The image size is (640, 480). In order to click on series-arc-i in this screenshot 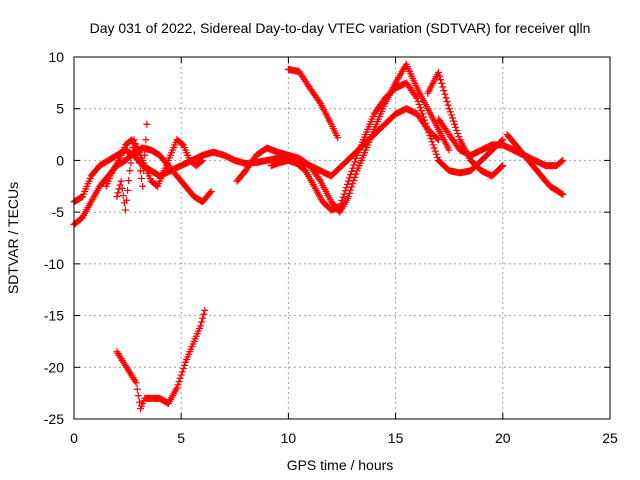, I will do `click(481, 137)`.